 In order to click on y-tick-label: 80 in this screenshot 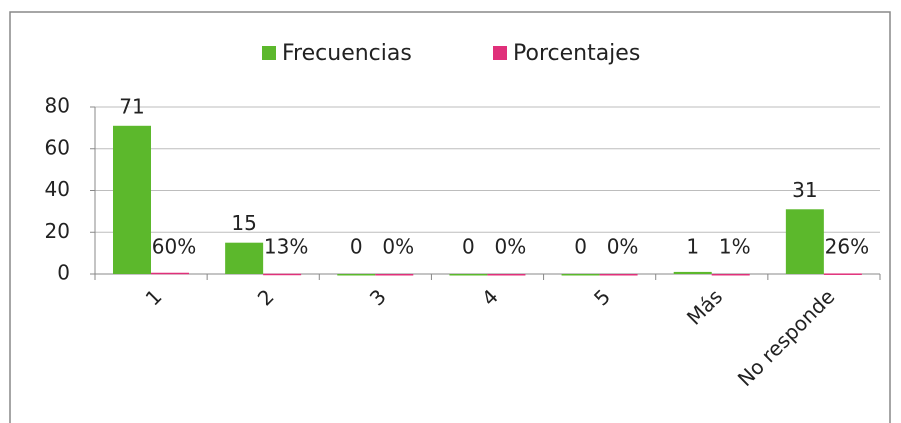, I will do `click(57, 106)`.